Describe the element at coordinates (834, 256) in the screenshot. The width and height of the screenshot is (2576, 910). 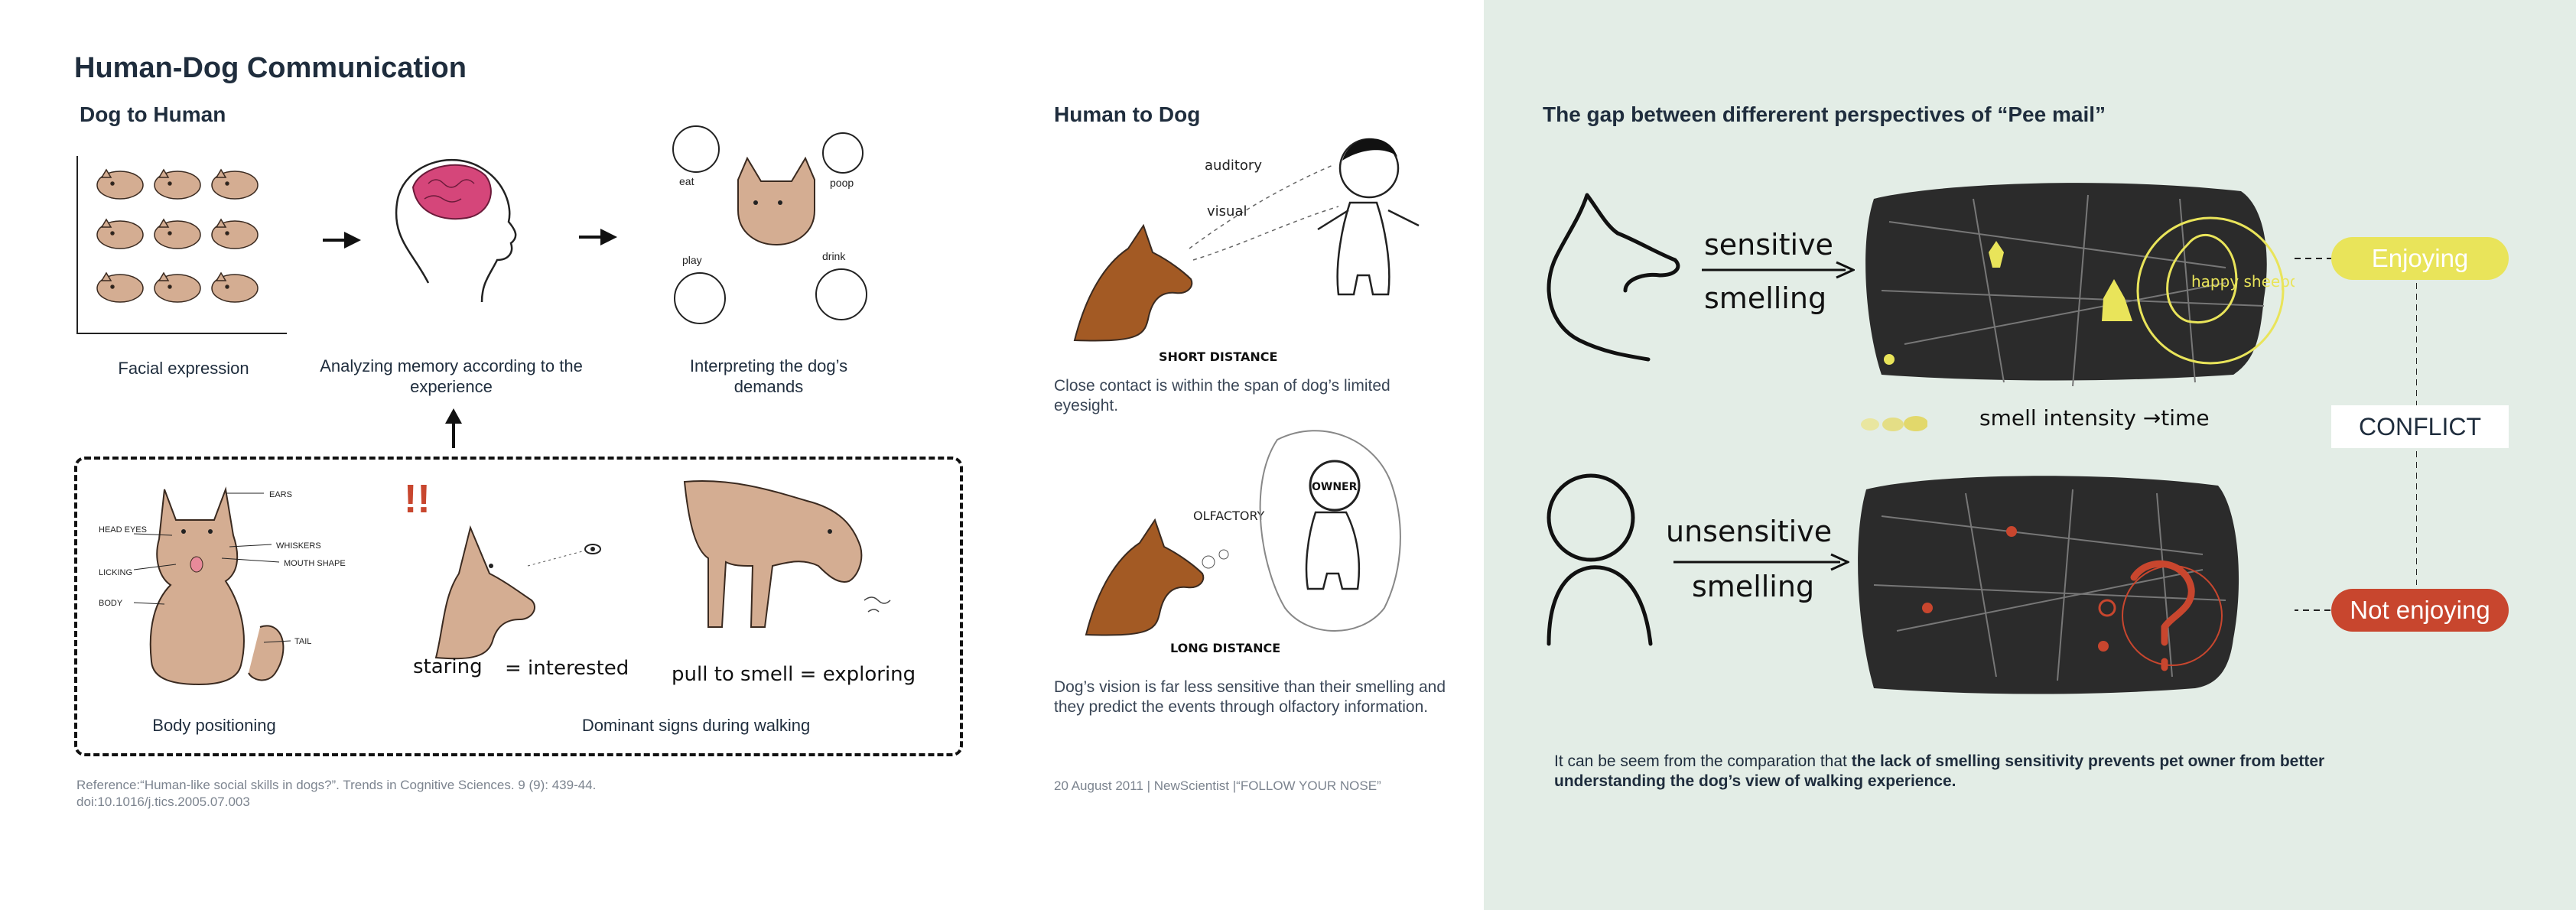
I see `label-drink: drink` at that location.